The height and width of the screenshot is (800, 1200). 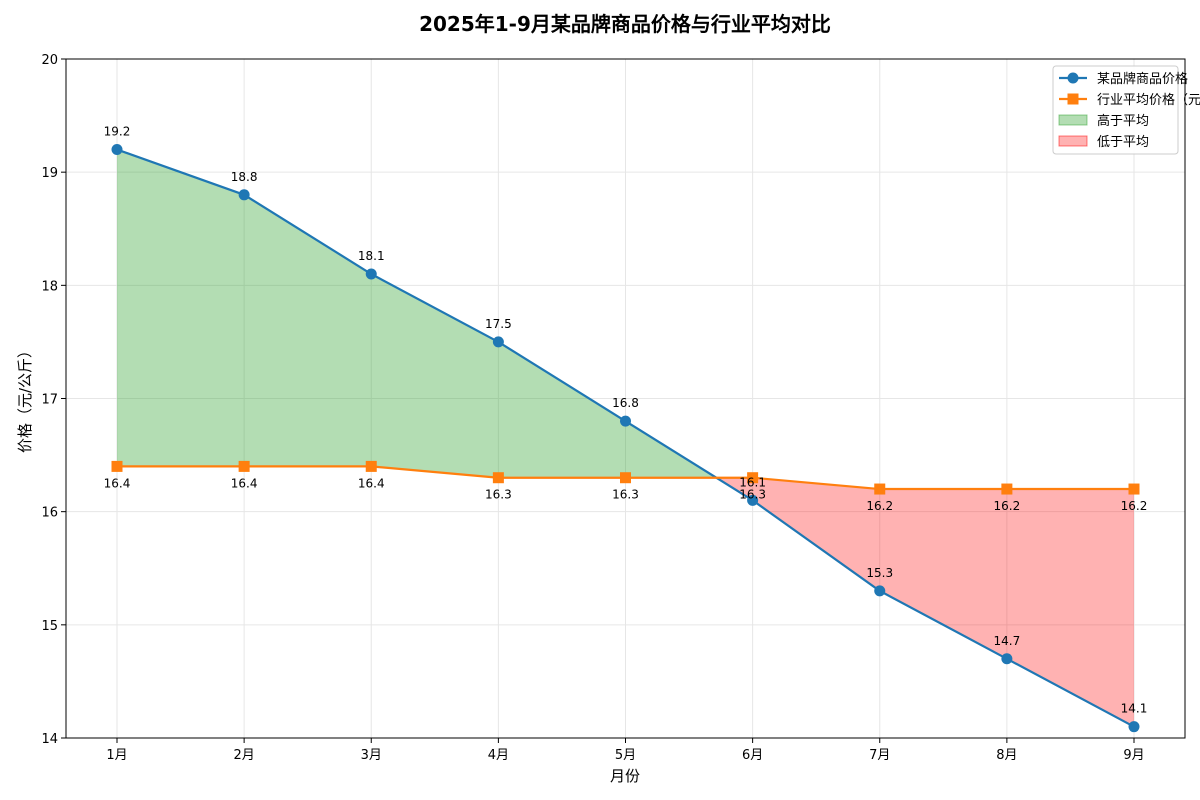 What do you see at coordinates (1123, 142) in the screenshot?
I see `legend-label: 低于平均` at bounding box center [1123, 142].